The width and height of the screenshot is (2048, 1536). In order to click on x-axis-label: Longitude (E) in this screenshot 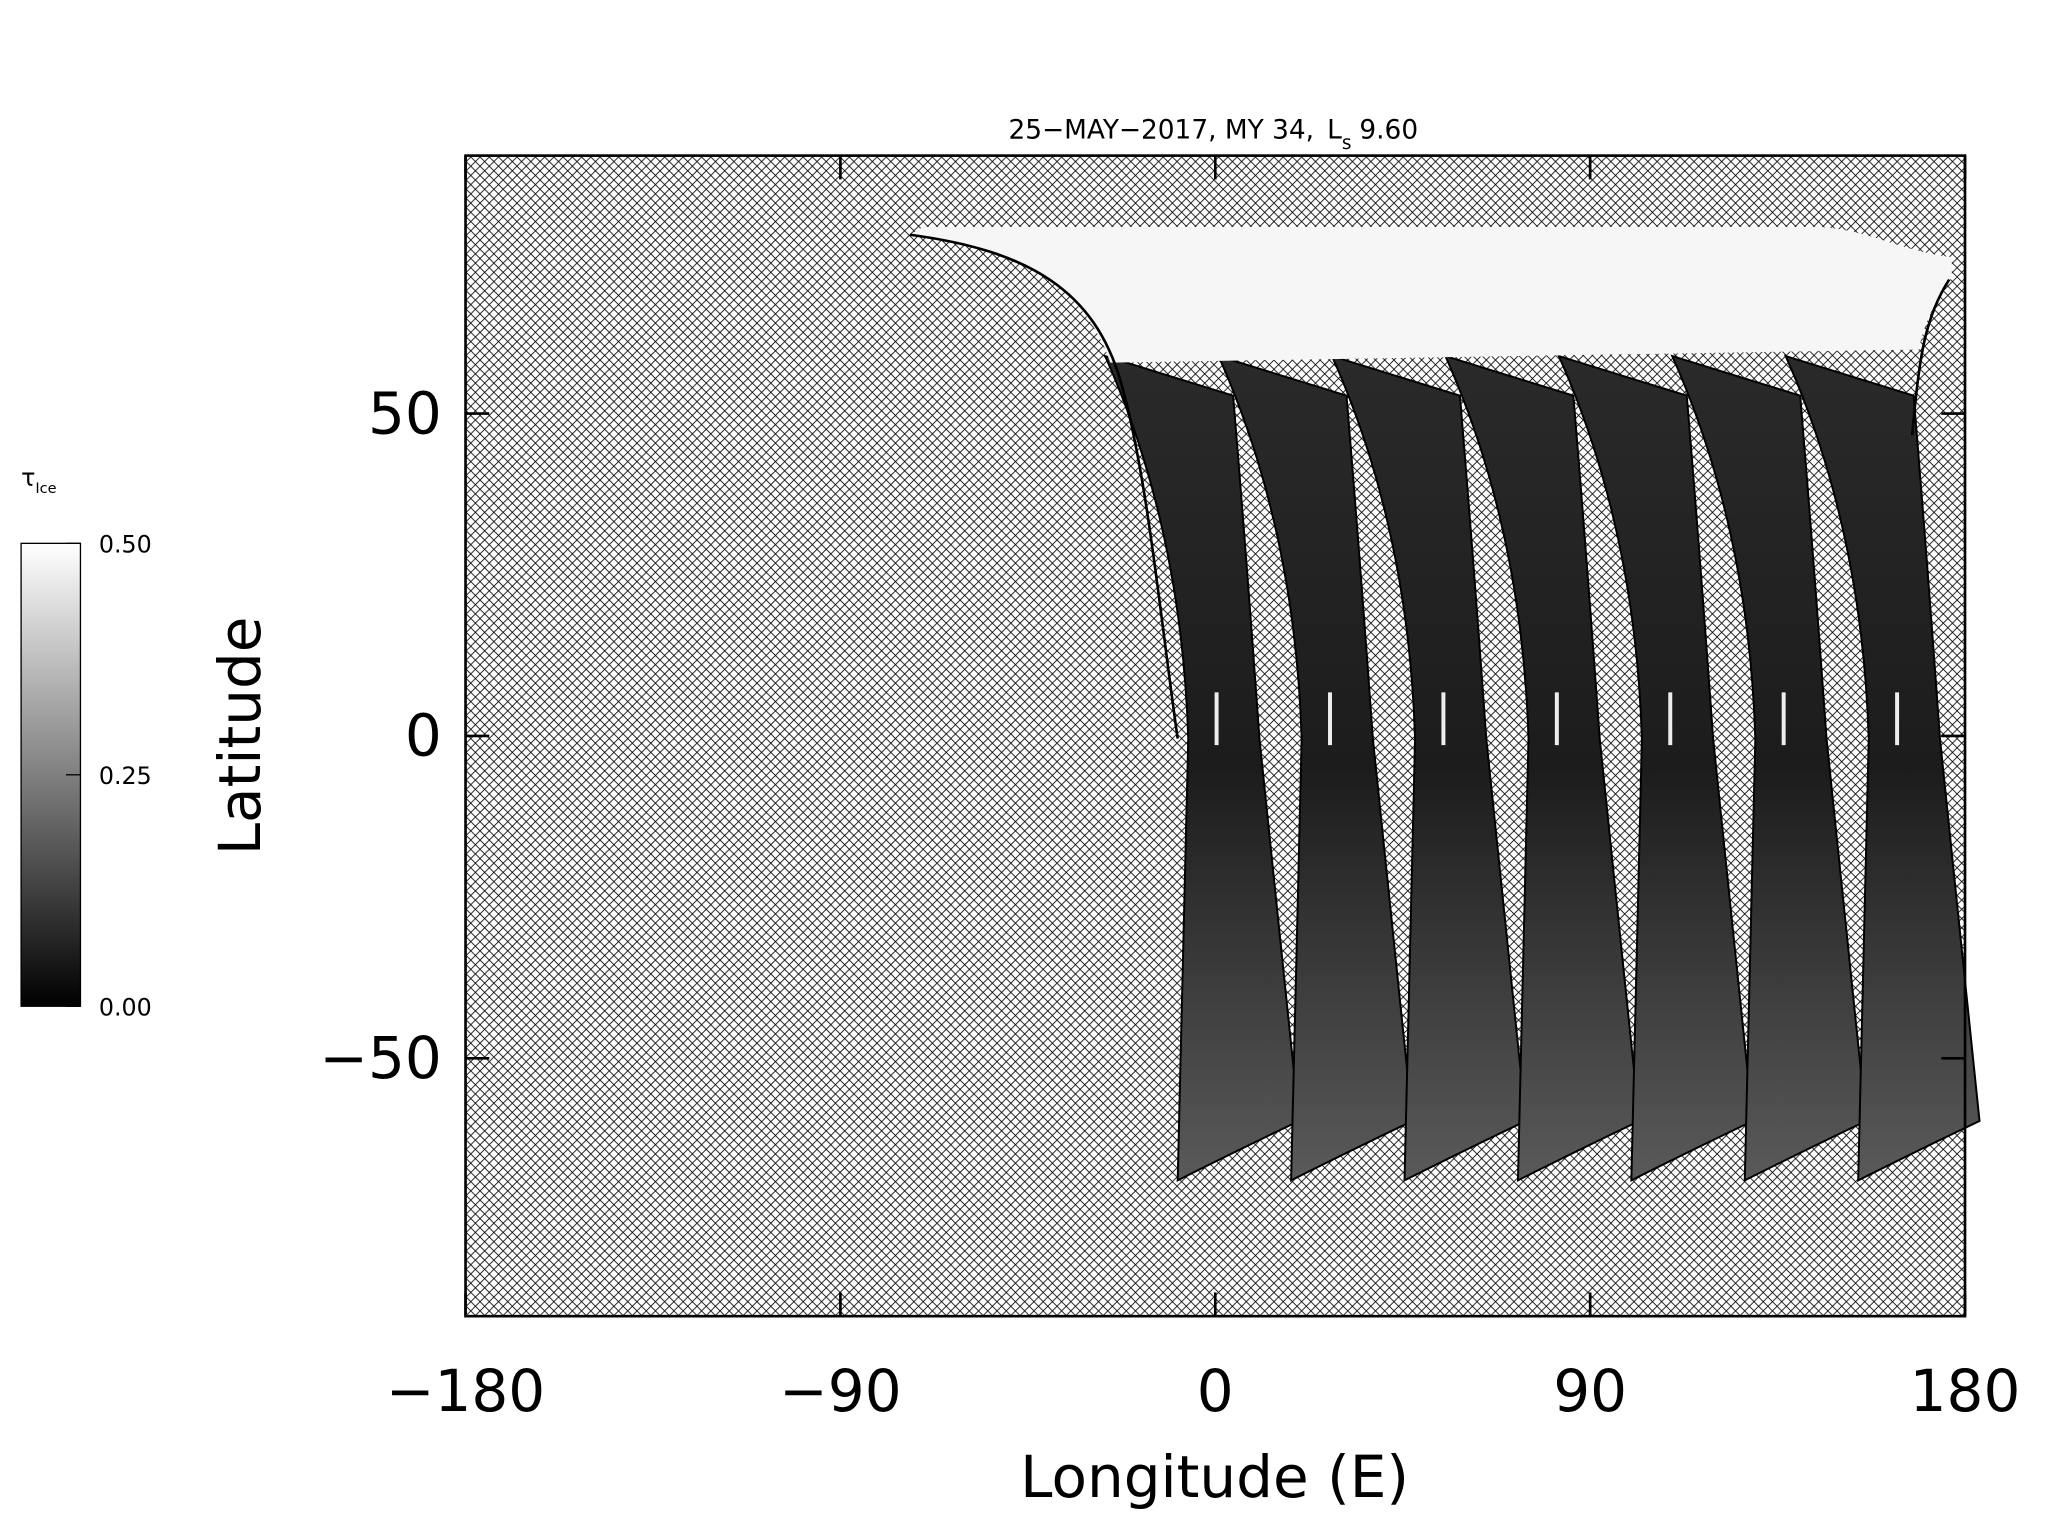, I will do `click(1214, 1477)`.